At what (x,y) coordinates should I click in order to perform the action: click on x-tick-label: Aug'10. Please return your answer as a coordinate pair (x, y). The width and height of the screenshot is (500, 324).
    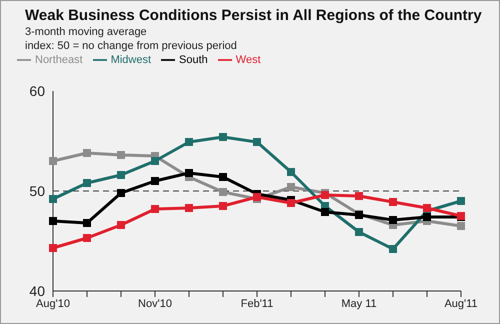
    Looking at the image, I should click on (53, 304).